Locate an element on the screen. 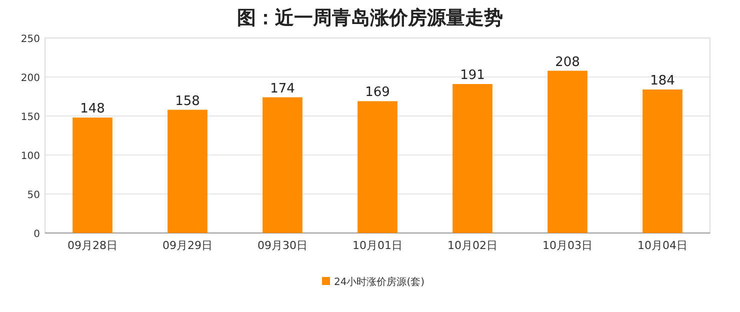 This screenshot has height=312, width=740. x-tick-label: 09月30日 is located at coordinates (283, 245).